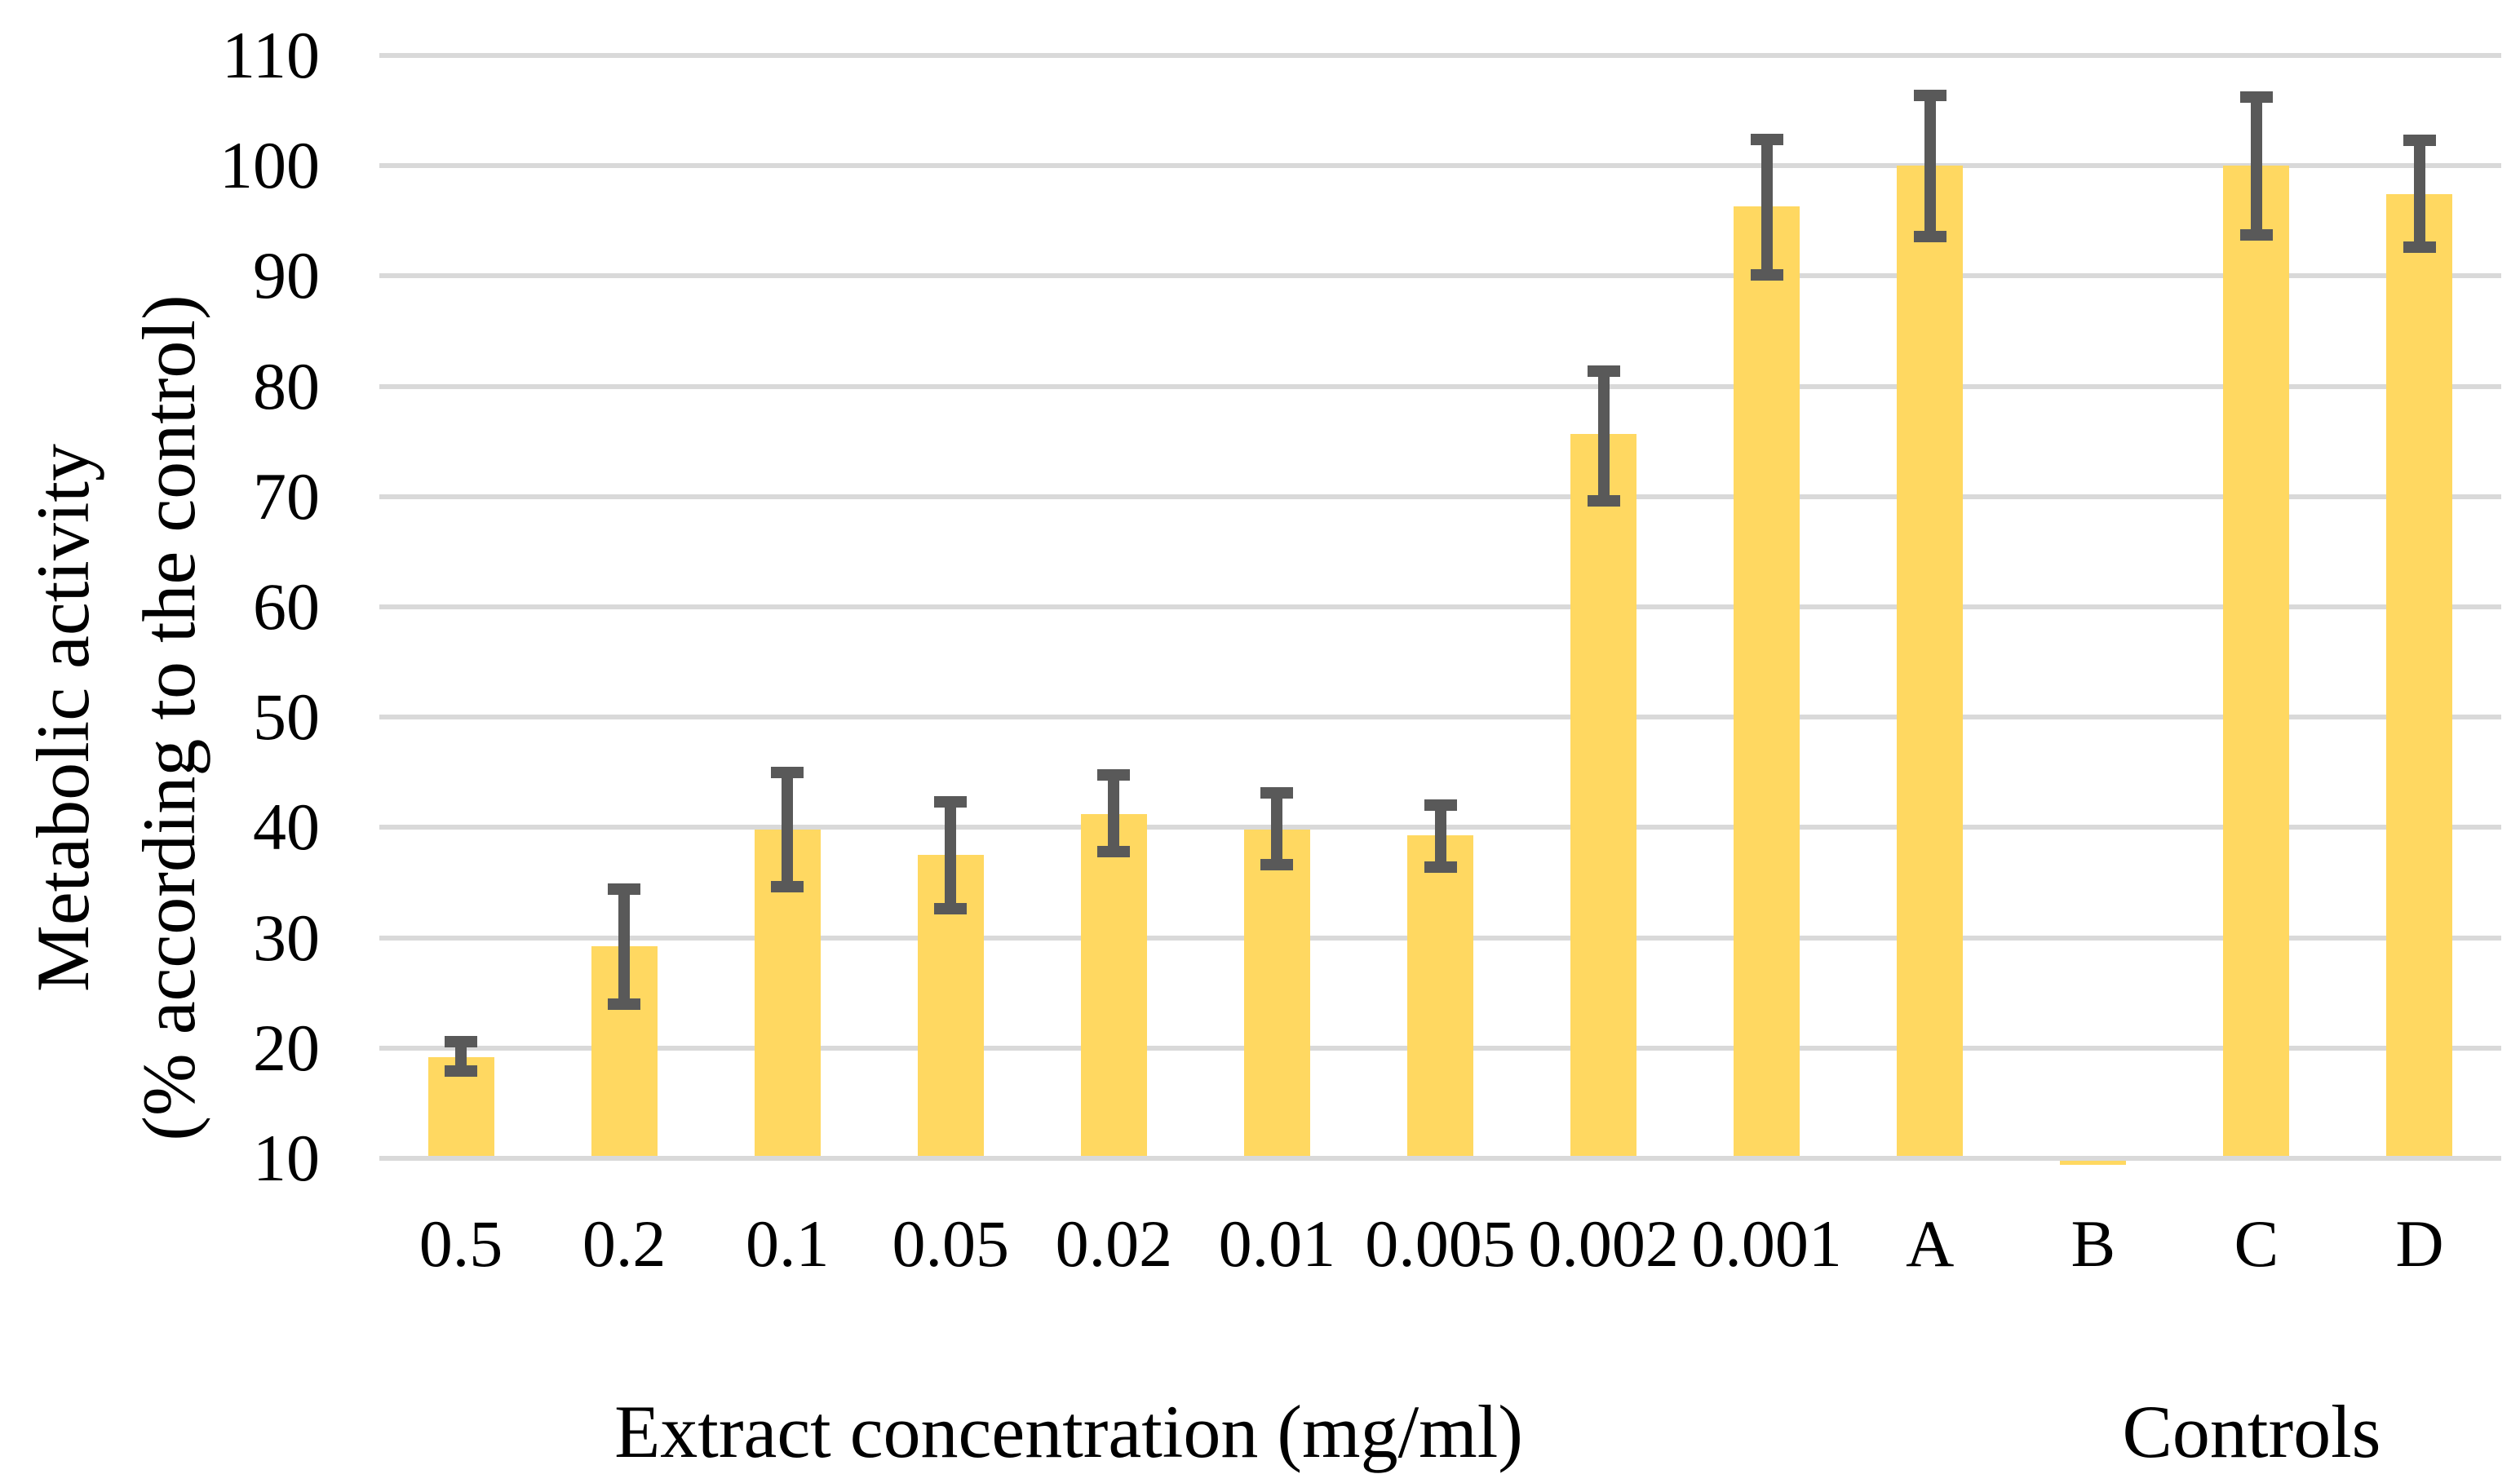 The image size is (2520, 1474). I want to click on x-axis-tick-label: A, so click(1931, 1243).